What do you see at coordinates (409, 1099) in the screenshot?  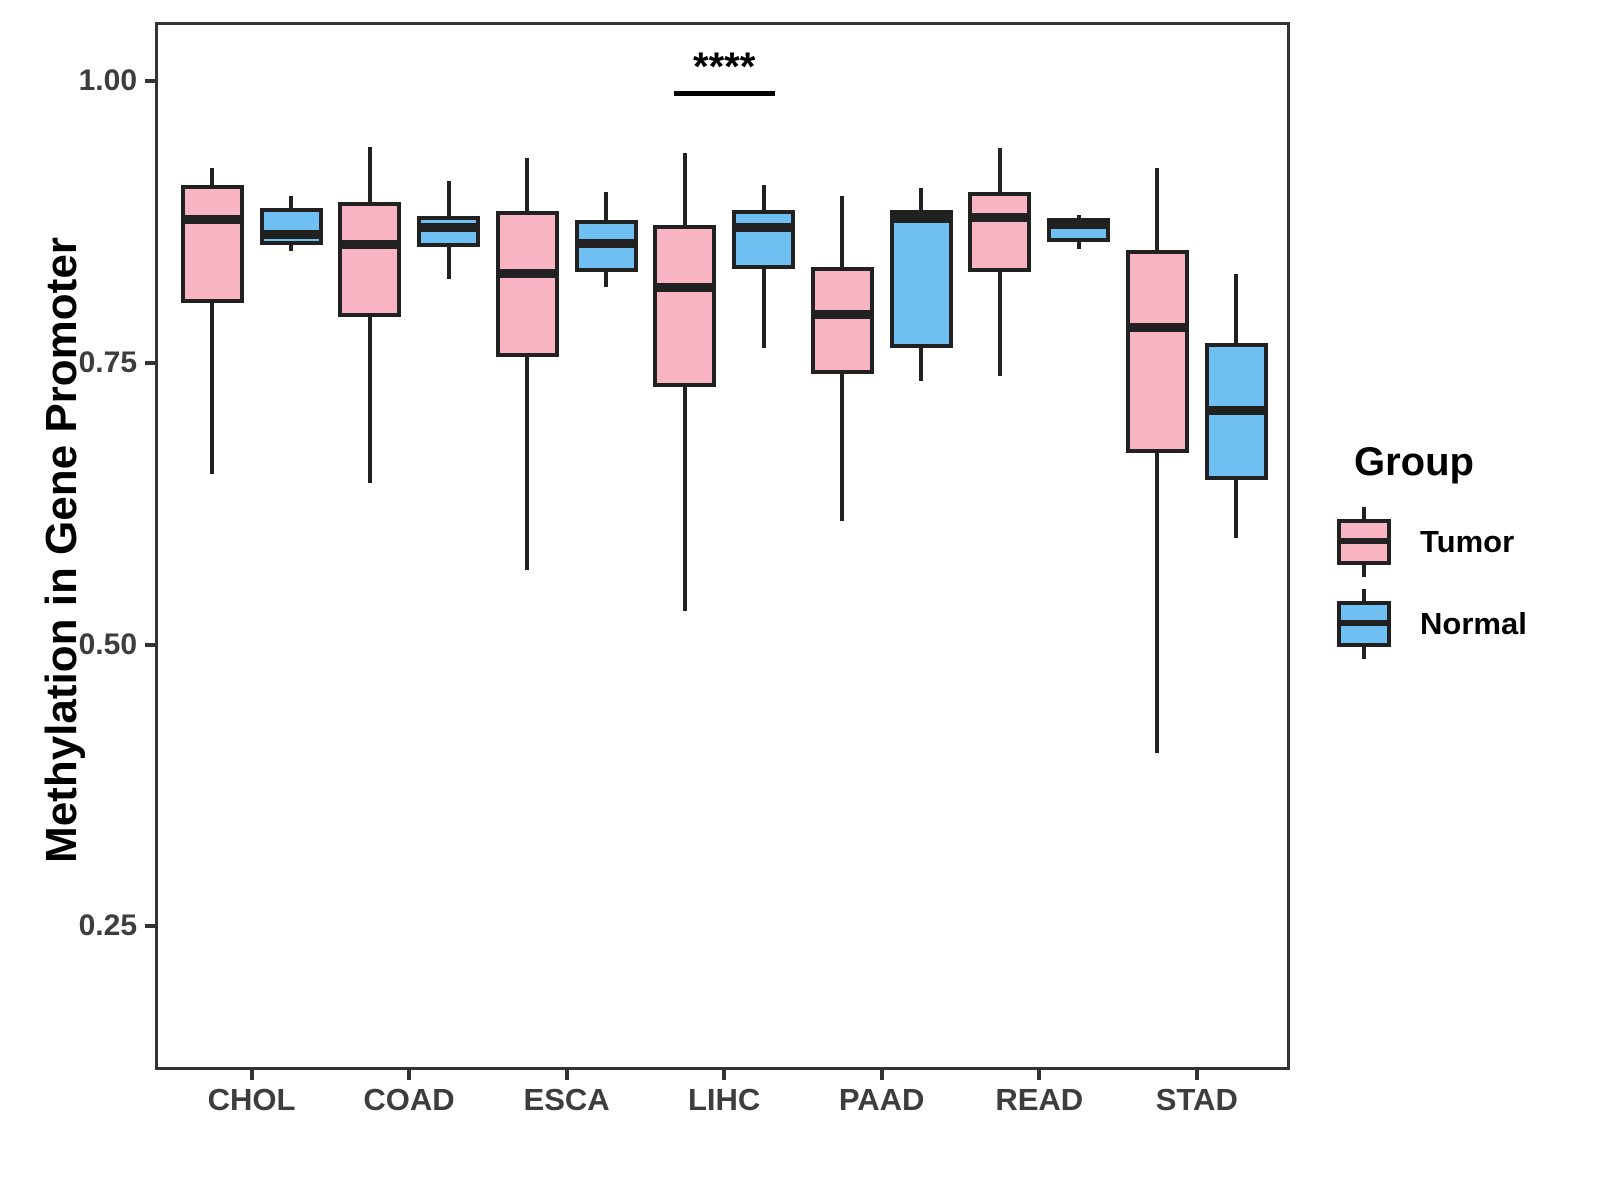 I see `x-tick-label-COAD: COAD` at bounding box center [409, 1099].